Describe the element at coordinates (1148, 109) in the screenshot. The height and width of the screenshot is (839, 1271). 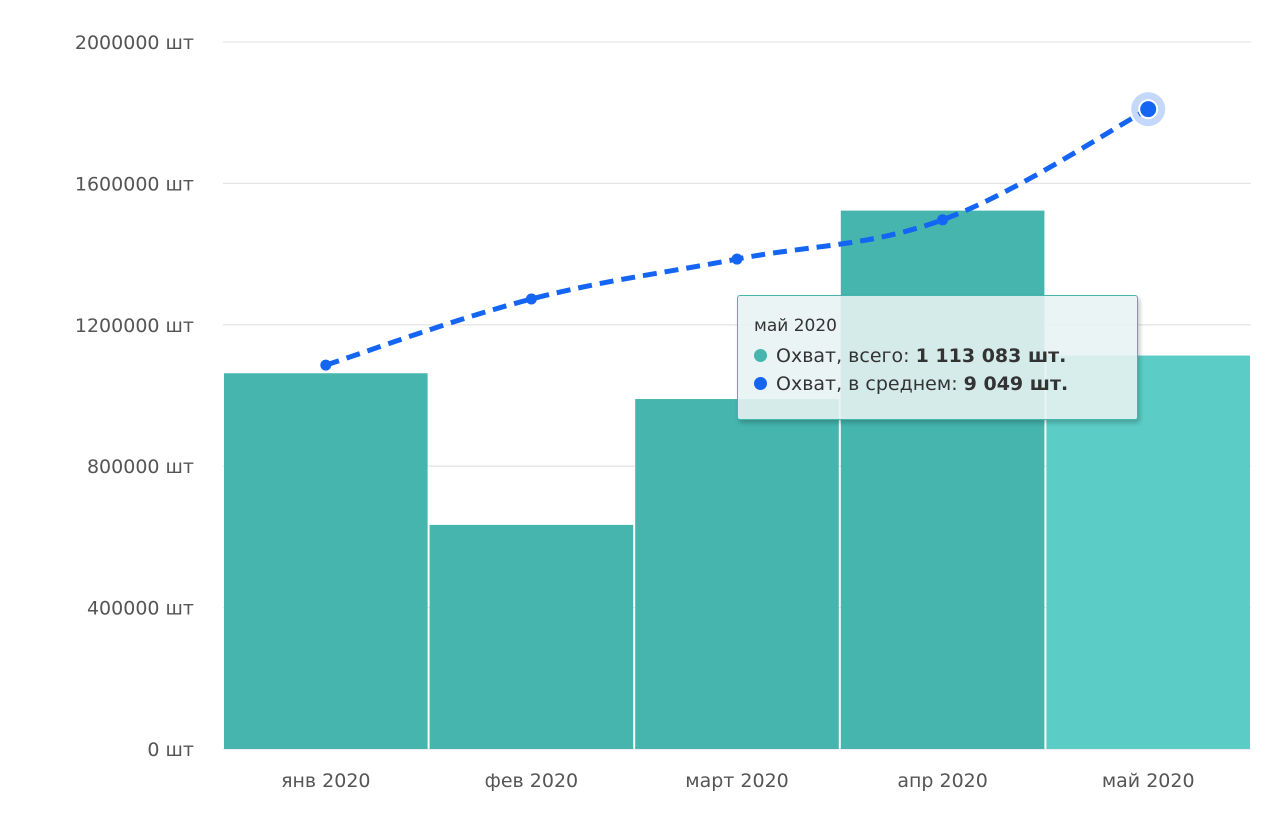
I see `line-point-active` at that location.